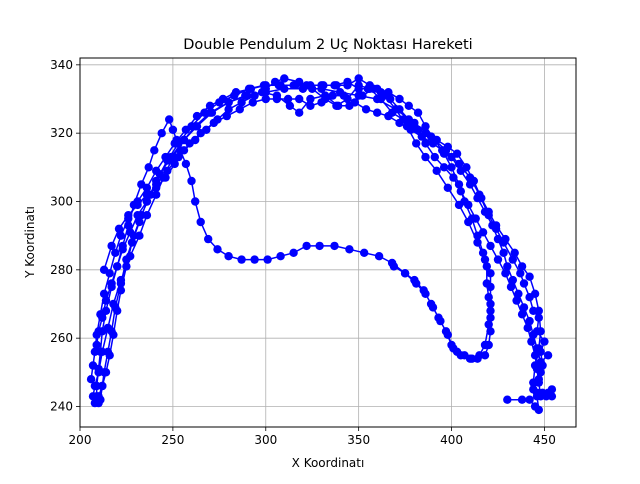 The image size is (640, 484). What do you see at coordinates (61, 202) in the screenshot?
I see `y-tick-label: 300` at bounding box center [61, 202].